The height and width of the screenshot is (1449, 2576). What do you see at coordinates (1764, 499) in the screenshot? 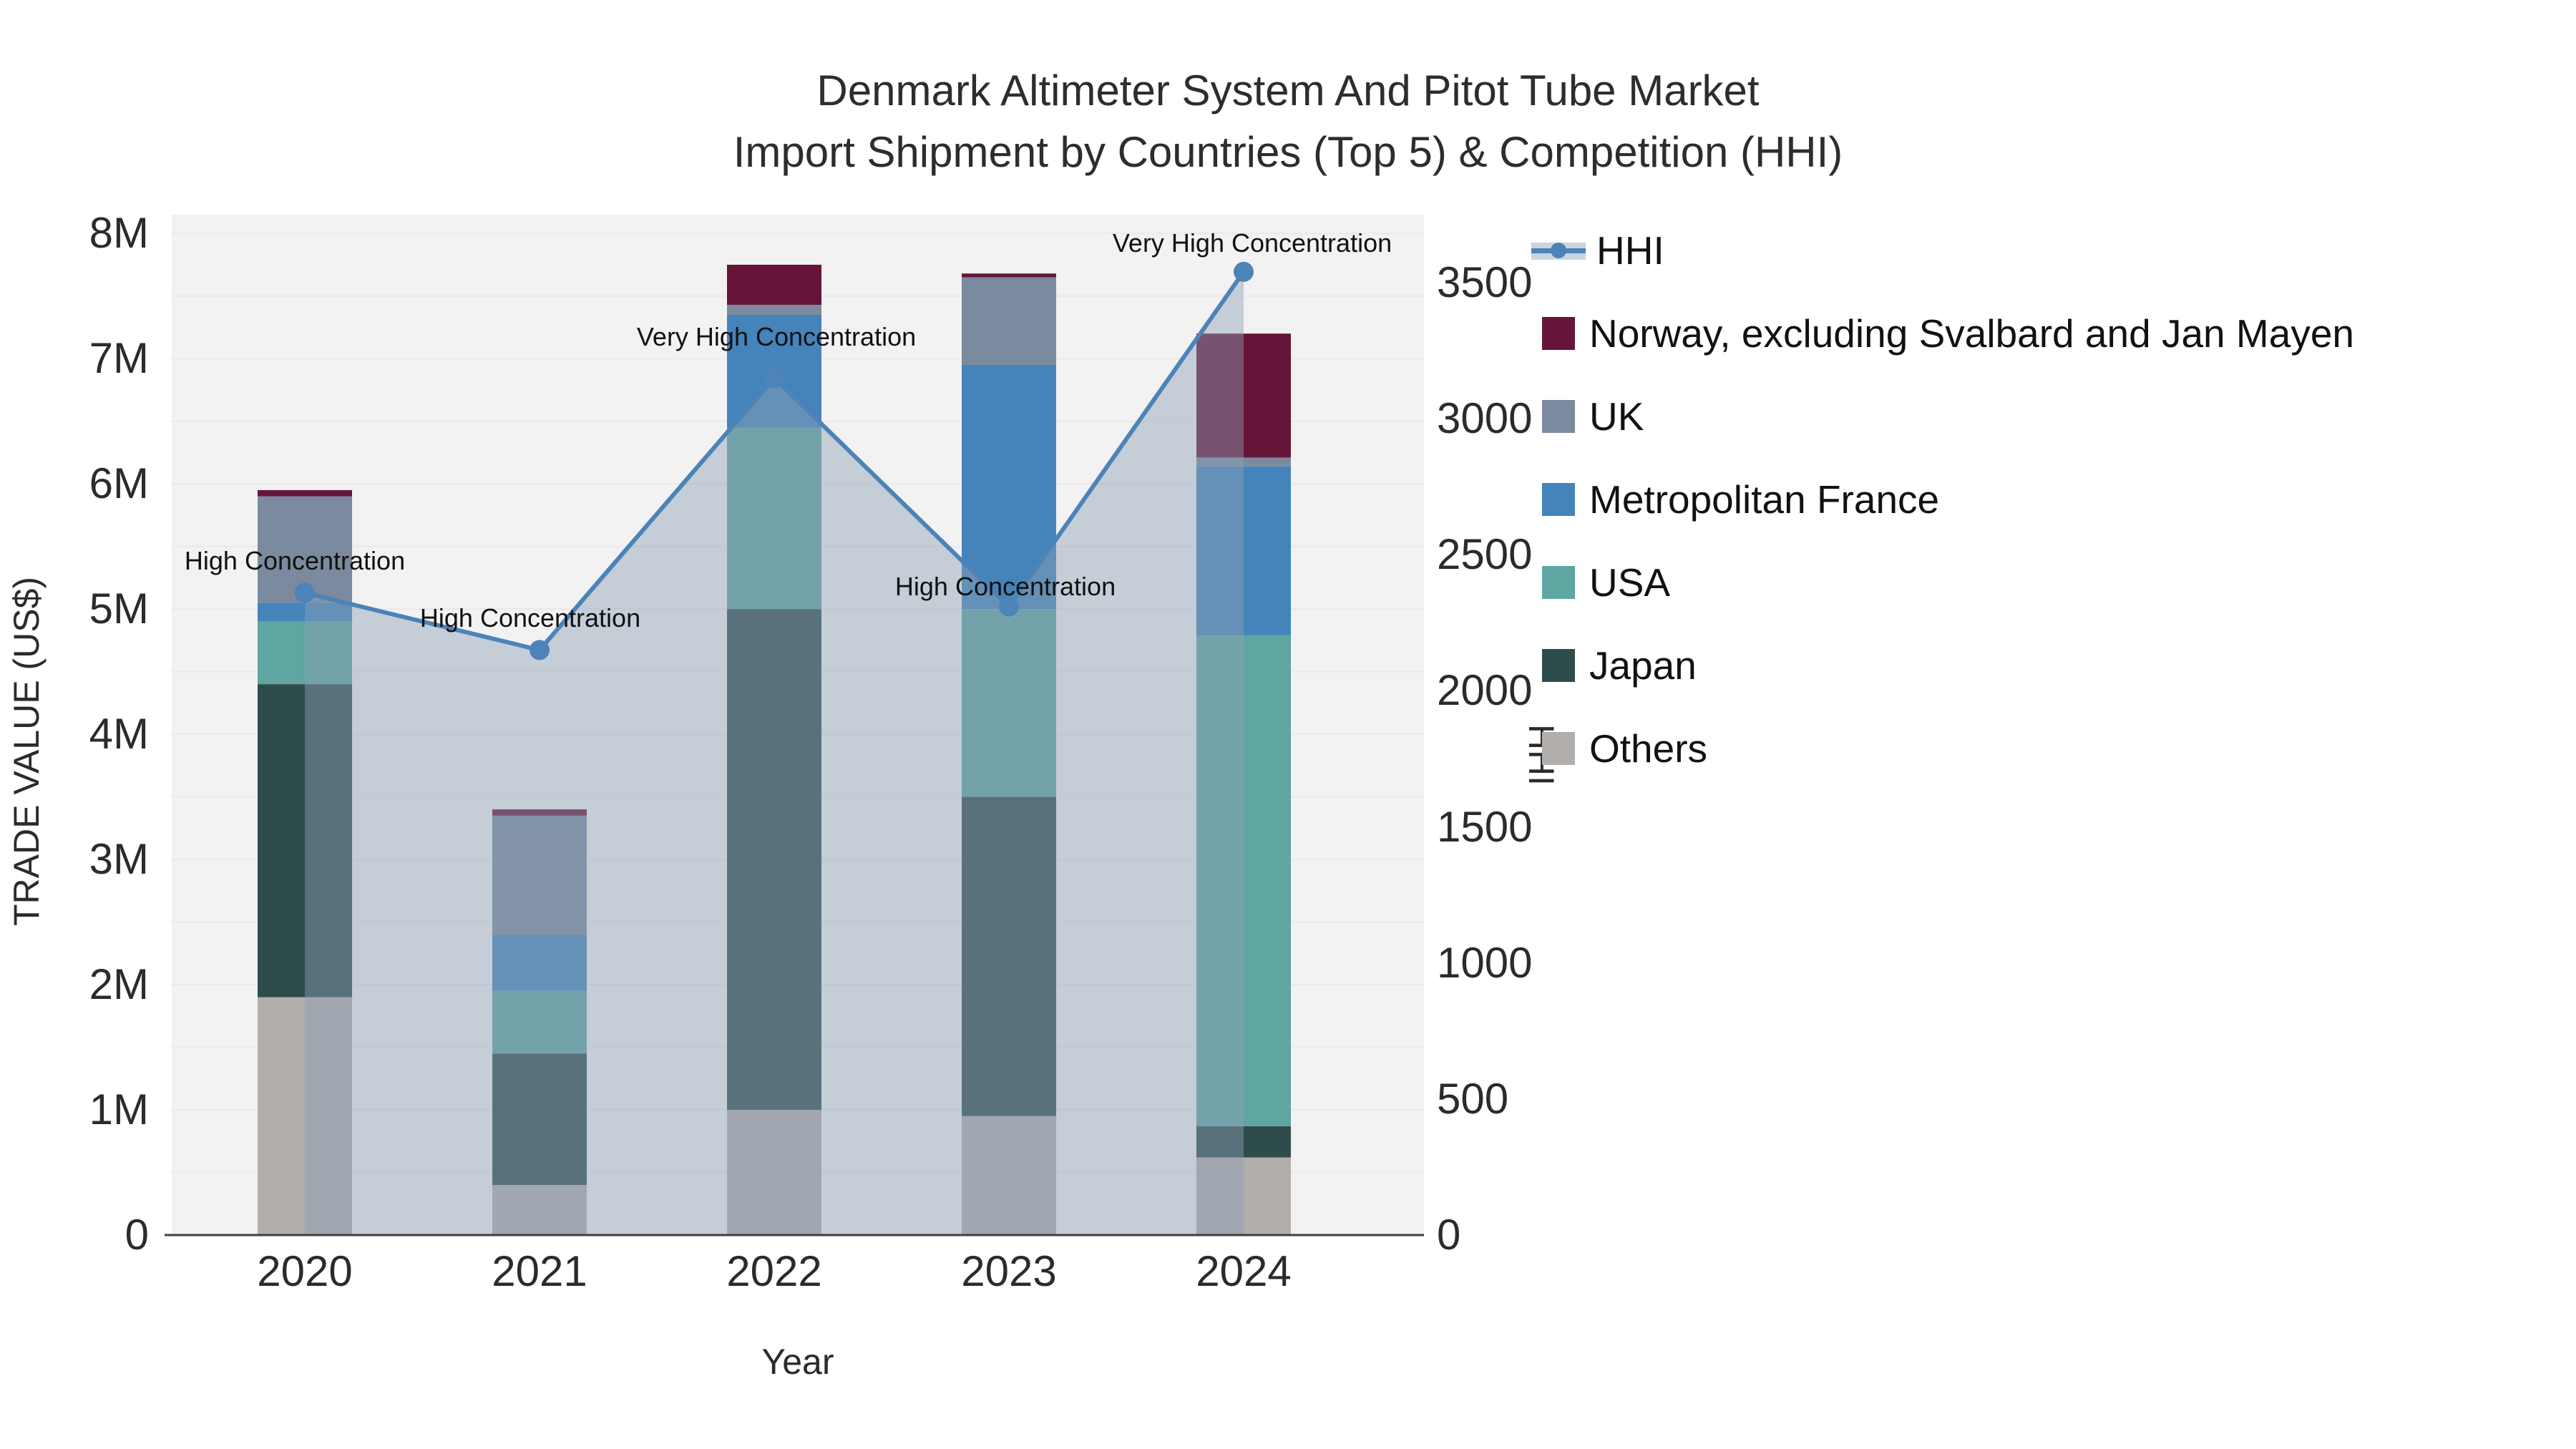
I see `legend-label: Metropolitan France` at bounding box center [1764, 499].